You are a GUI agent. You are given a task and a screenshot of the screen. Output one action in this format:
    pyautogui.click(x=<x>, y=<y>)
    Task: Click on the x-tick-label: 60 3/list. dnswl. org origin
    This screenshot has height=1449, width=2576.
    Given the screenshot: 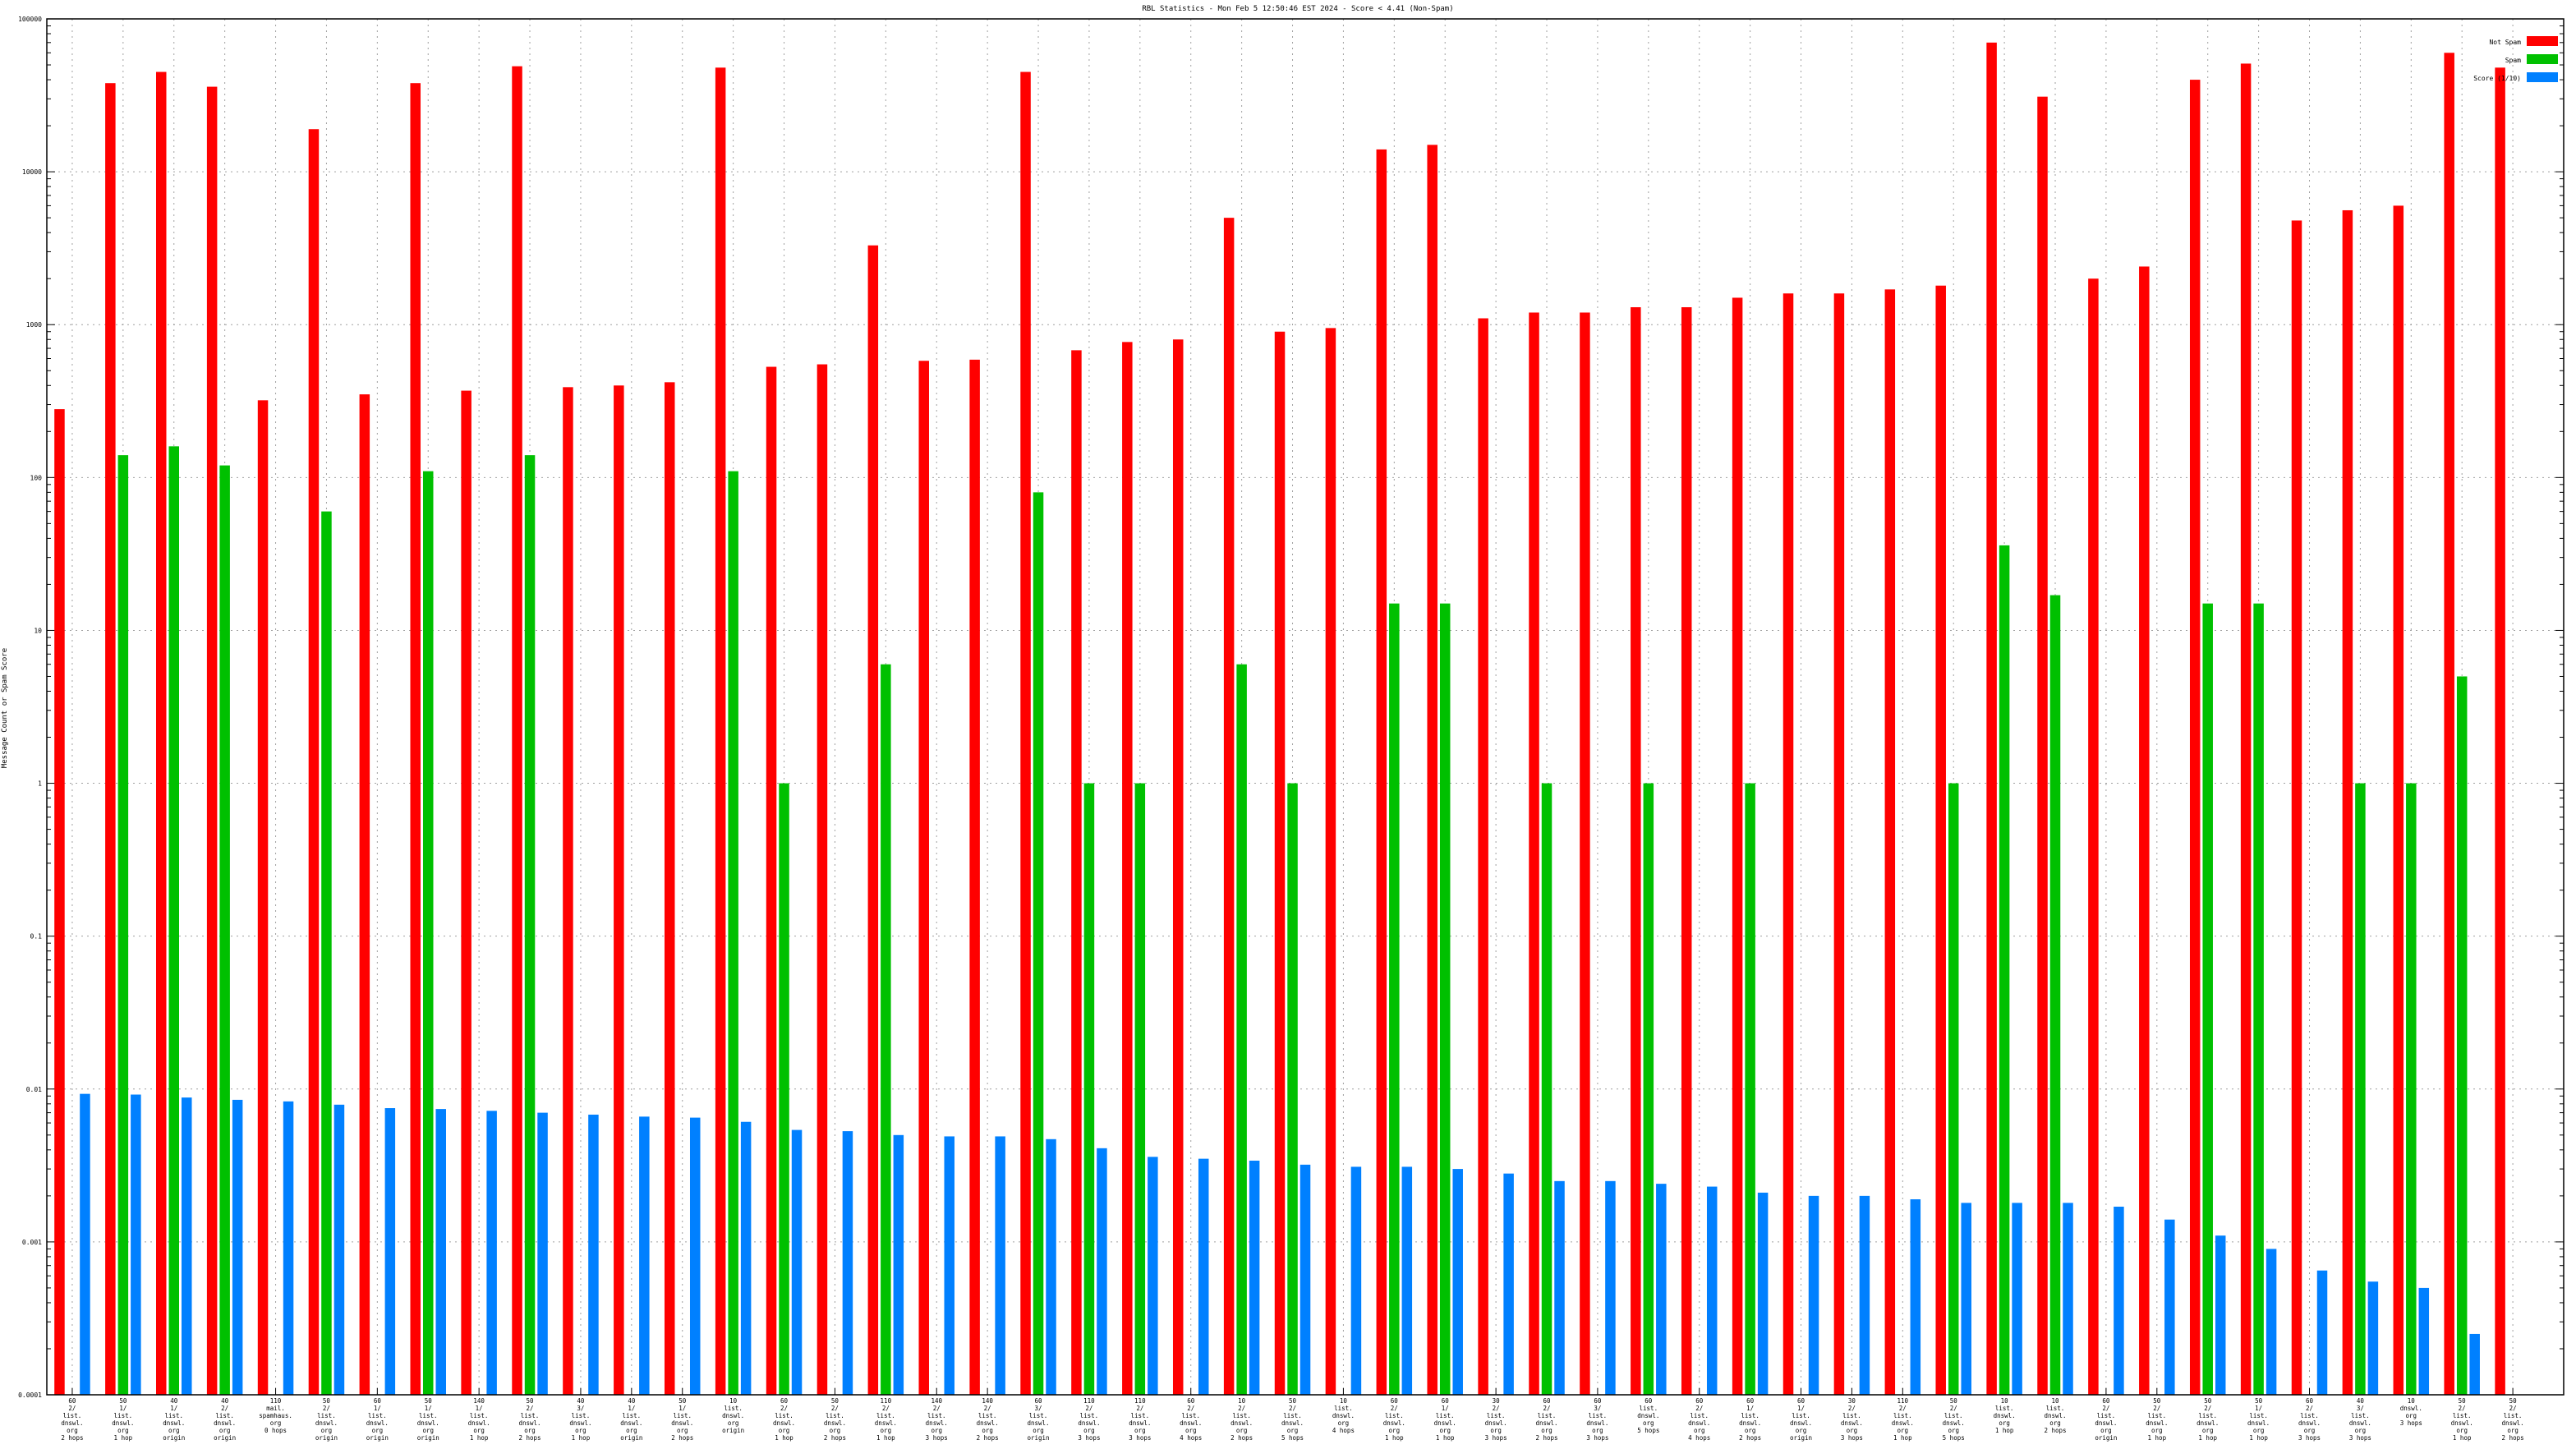 What is the action you would take?
    pyautogui.click(x=1038, y=1419)
    